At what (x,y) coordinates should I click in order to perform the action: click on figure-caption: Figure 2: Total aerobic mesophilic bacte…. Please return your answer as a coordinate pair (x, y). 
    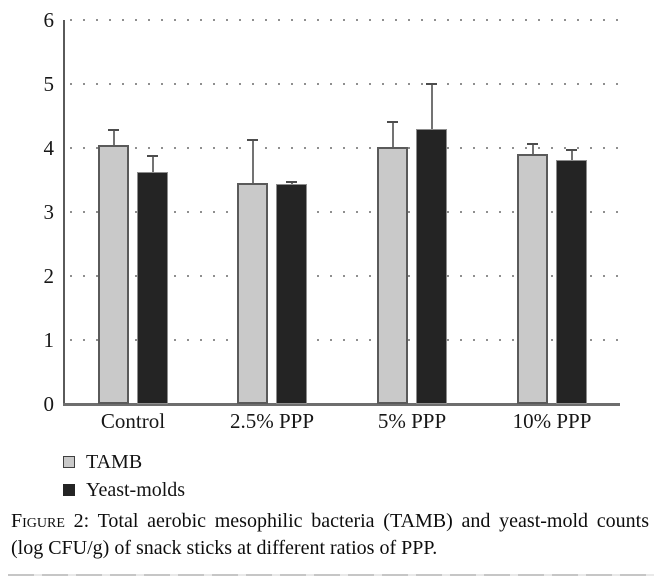
    Looking at the image, I should click on (330, 535).